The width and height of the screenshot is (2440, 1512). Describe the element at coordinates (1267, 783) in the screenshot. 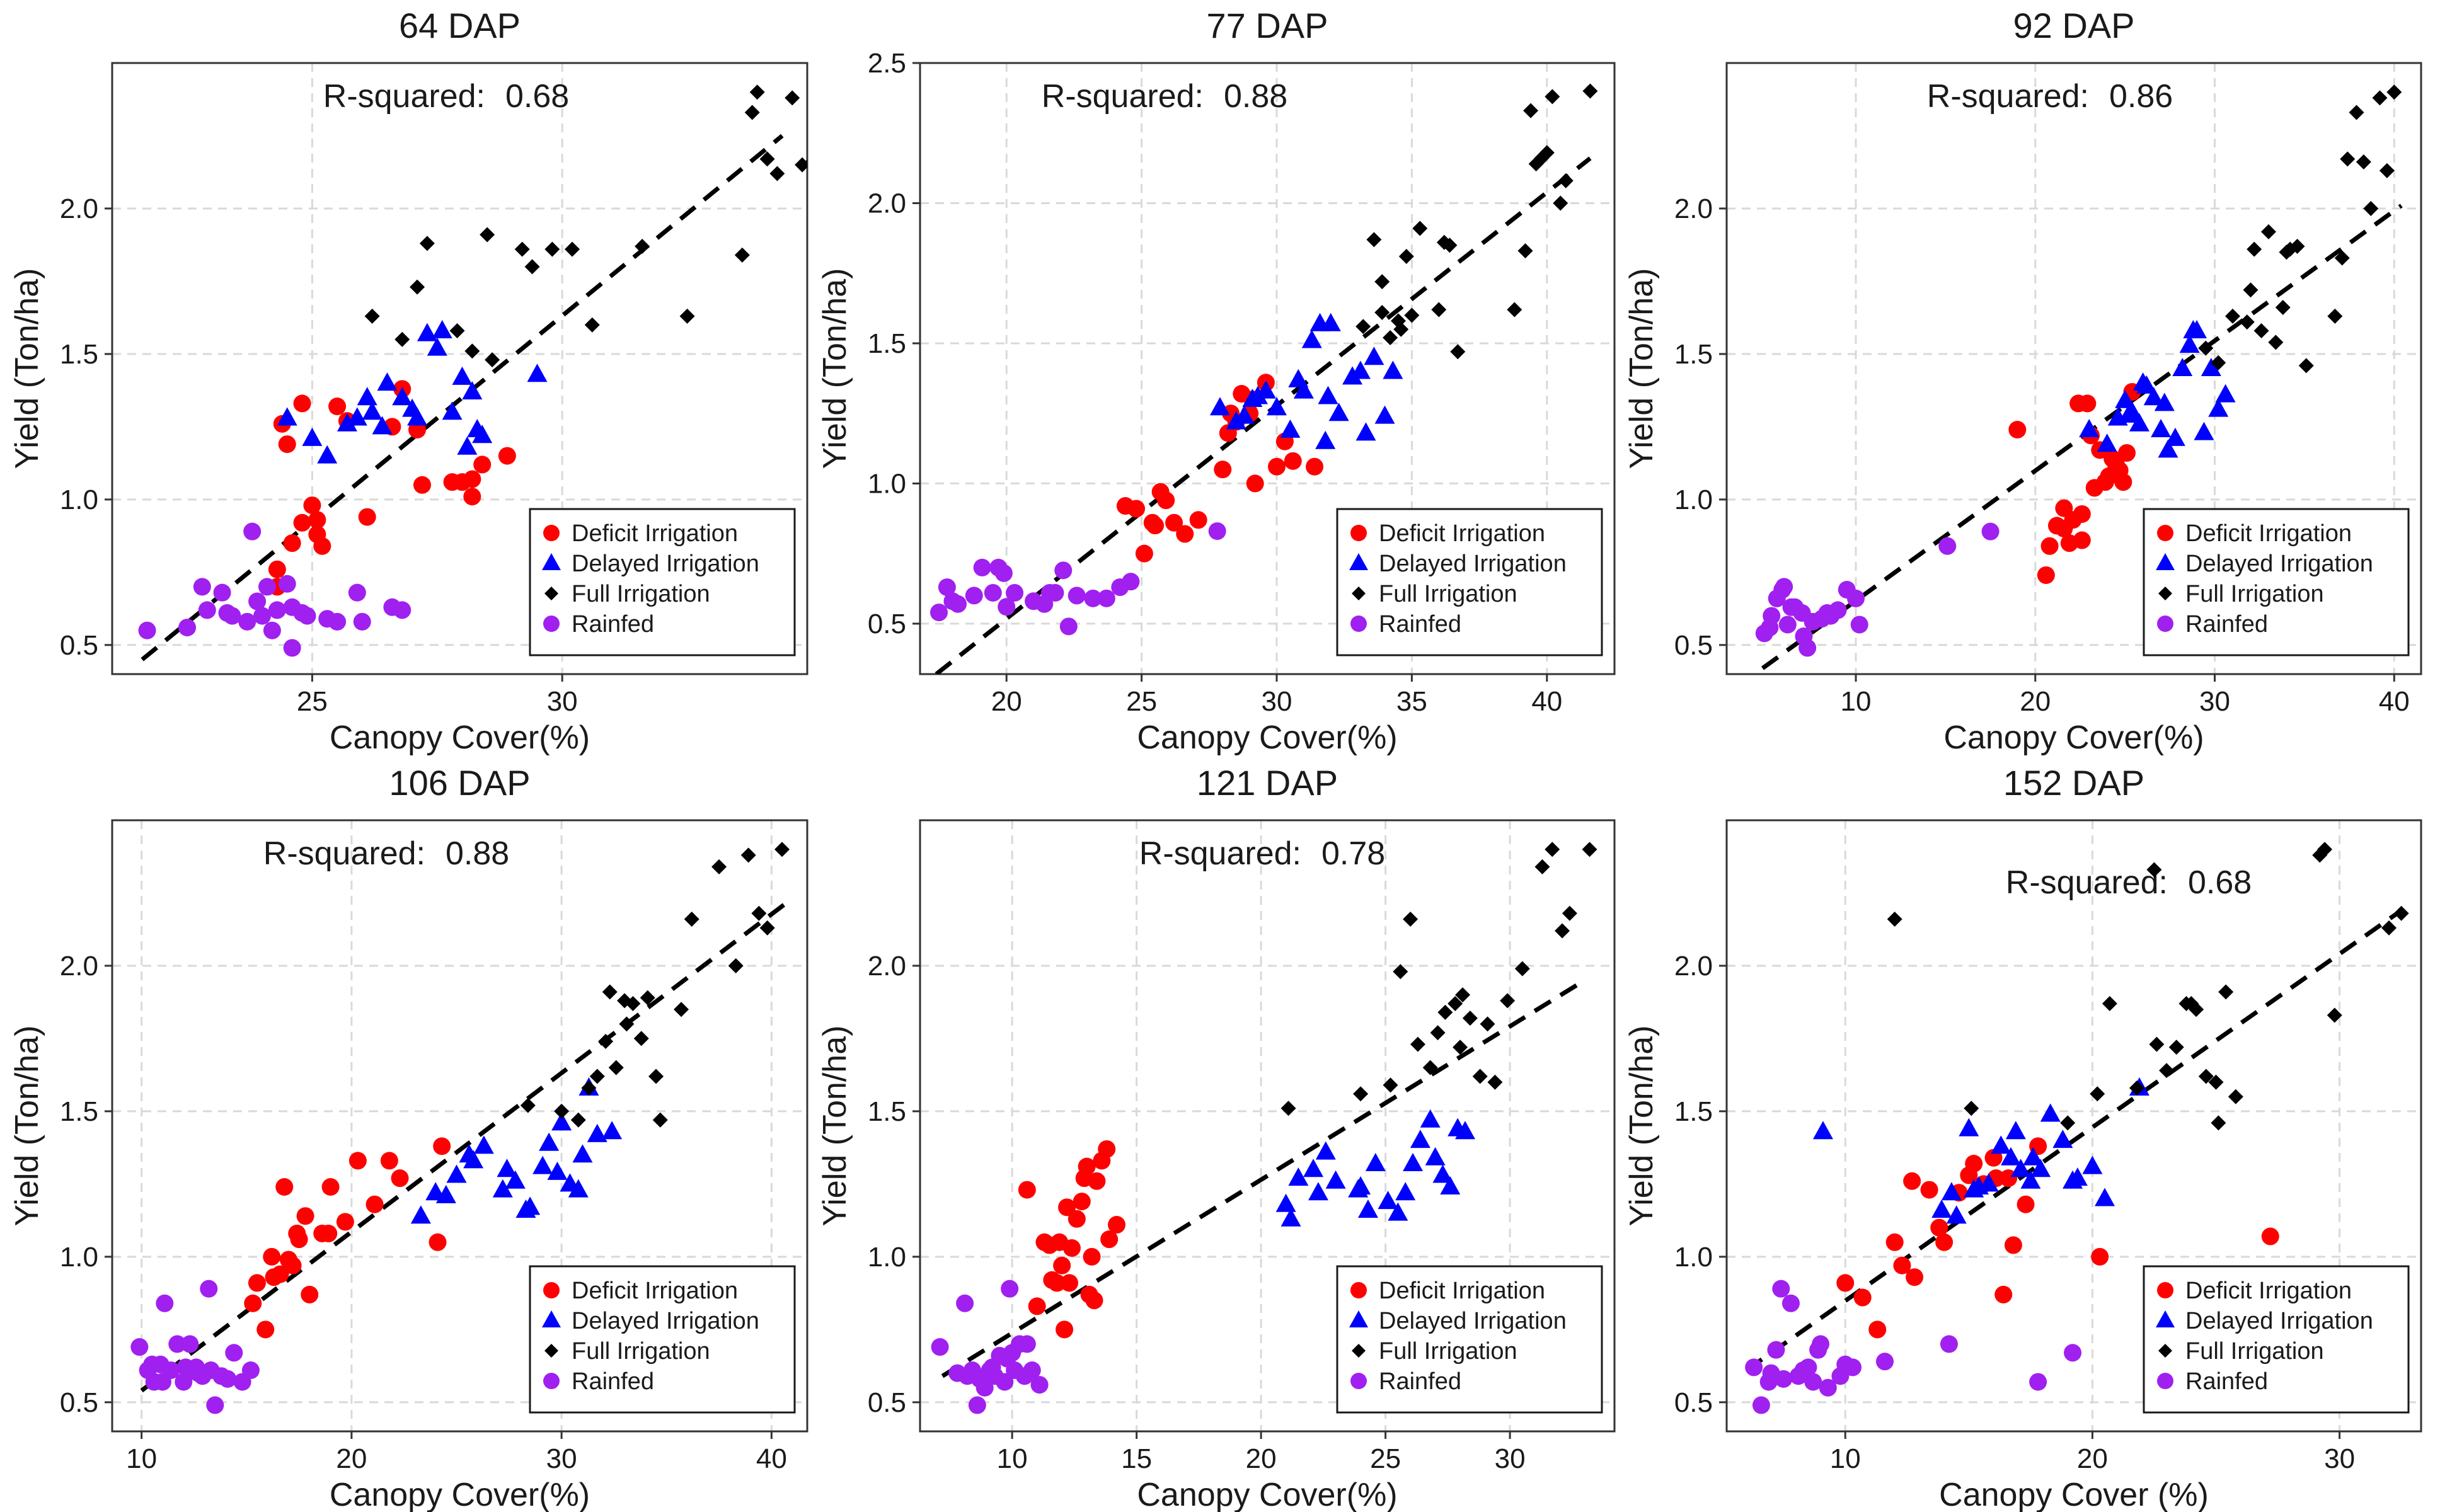

I see `panel-title: 121 DAP` at that location.